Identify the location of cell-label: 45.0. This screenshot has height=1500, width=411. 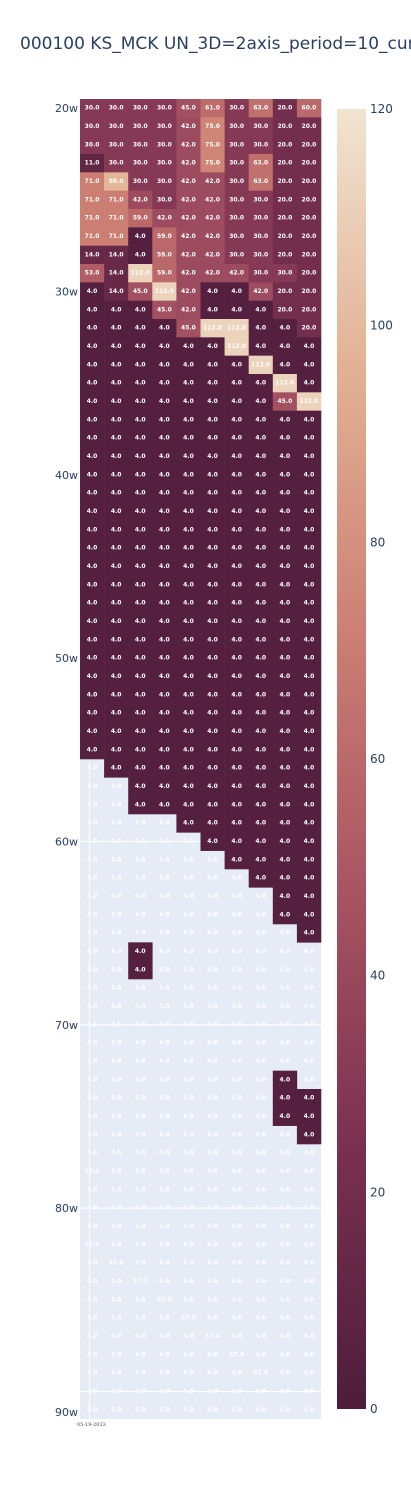
(284, 401).